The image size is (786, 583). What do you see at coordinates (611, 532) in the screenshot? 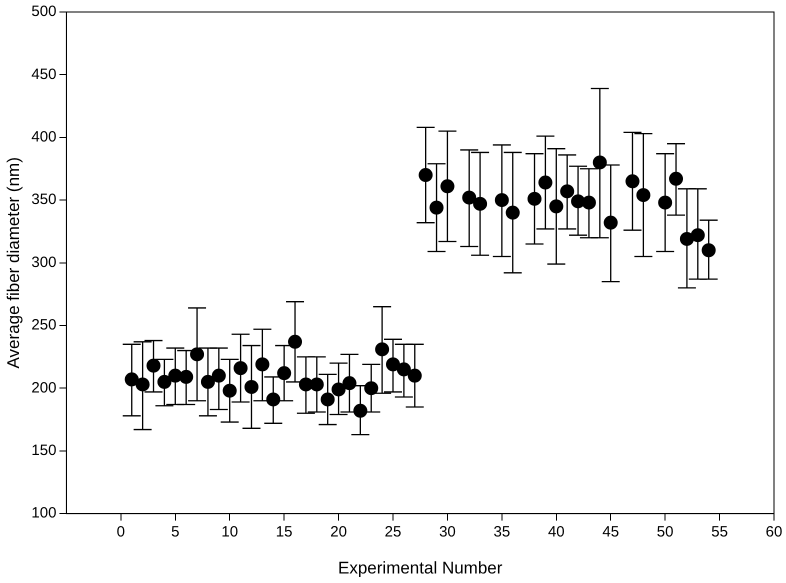
I see `x-tick-label: 45` at bounding box center [611, 532].